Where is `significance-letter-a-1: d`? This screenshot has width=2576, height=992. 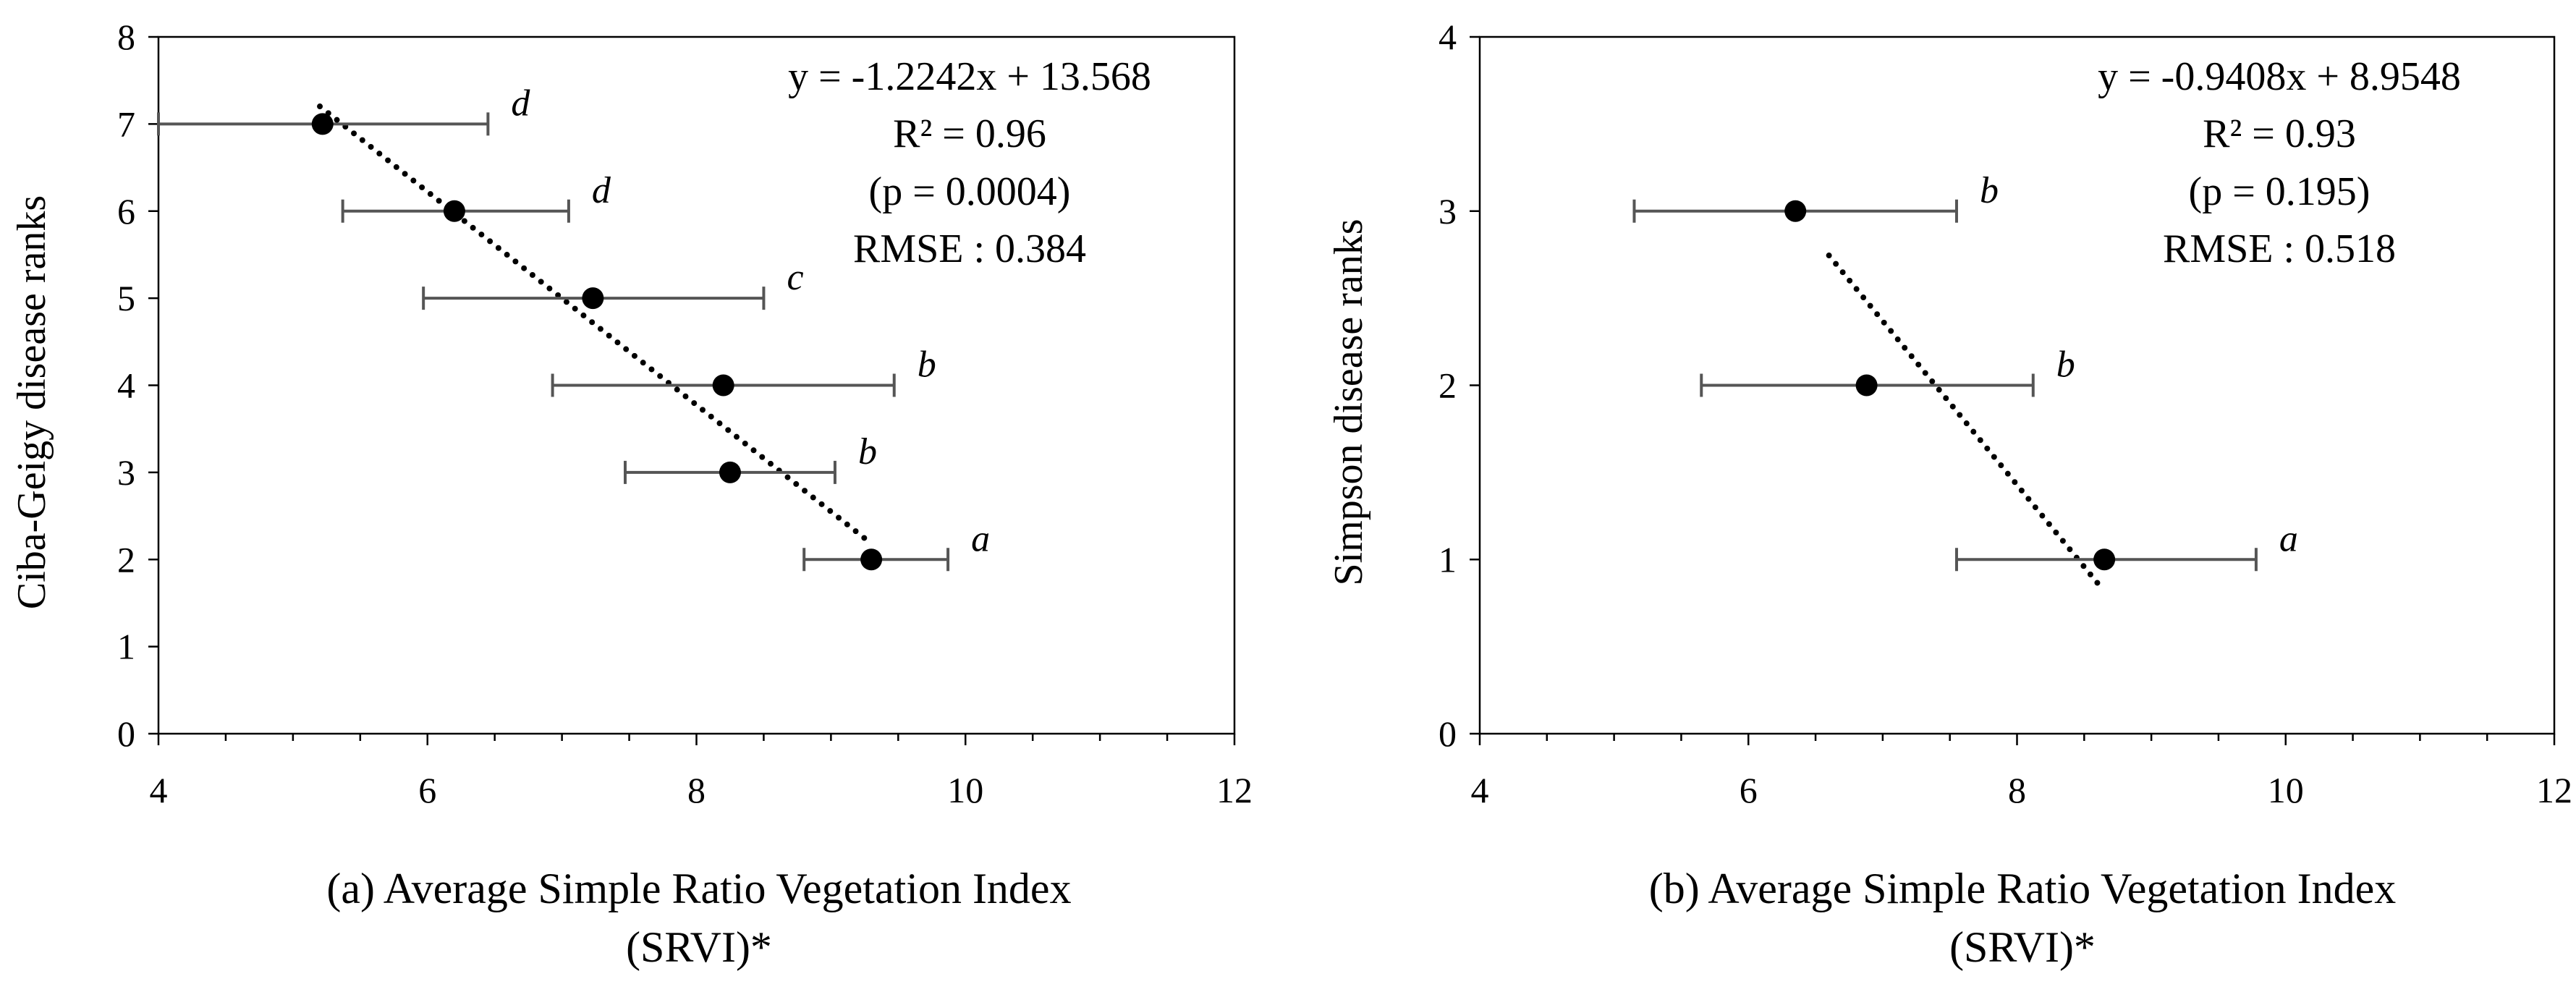
significance-letter-a-1: d is located at coordinates (601, 190).